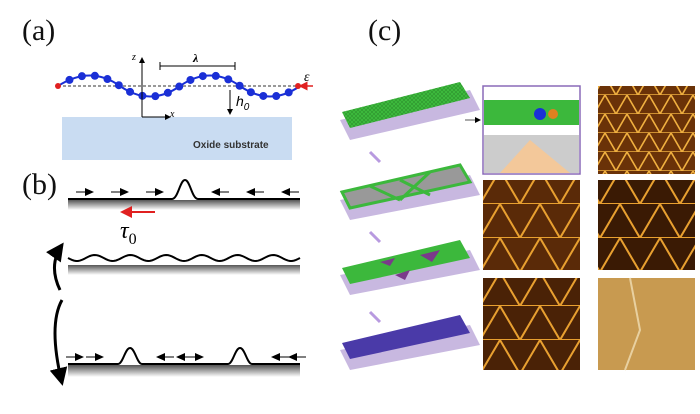 The image size is (700, 414). Describe the element at coordinates (184, 205) in the screenshot. I see `substrate-top` at that location.